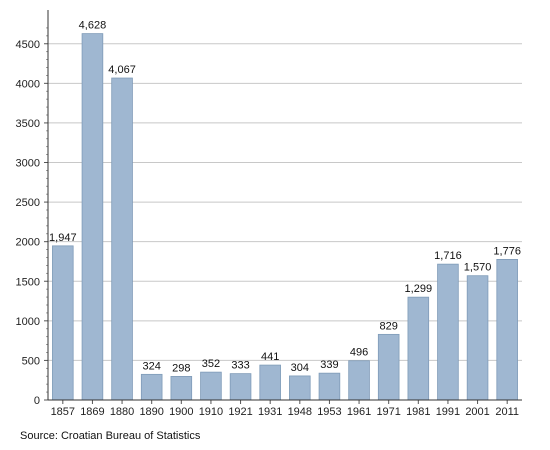  Describe the element at coordinates (28, 45) in the screenshot. I see `y-tick-label: 4500` at that location.